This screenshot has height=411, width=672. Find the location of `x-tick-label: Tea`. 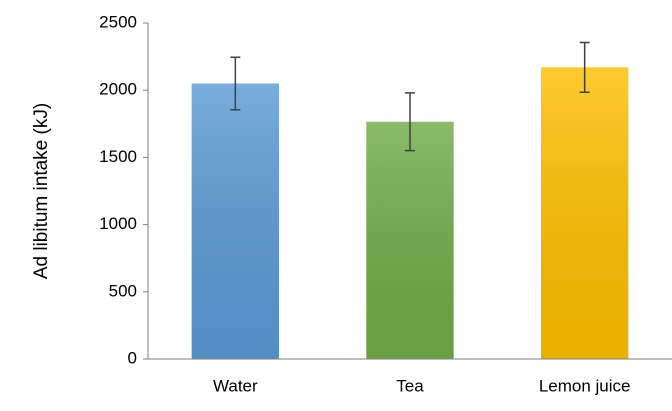

x-tick-label: Tea is located at coordinates (410, 385).